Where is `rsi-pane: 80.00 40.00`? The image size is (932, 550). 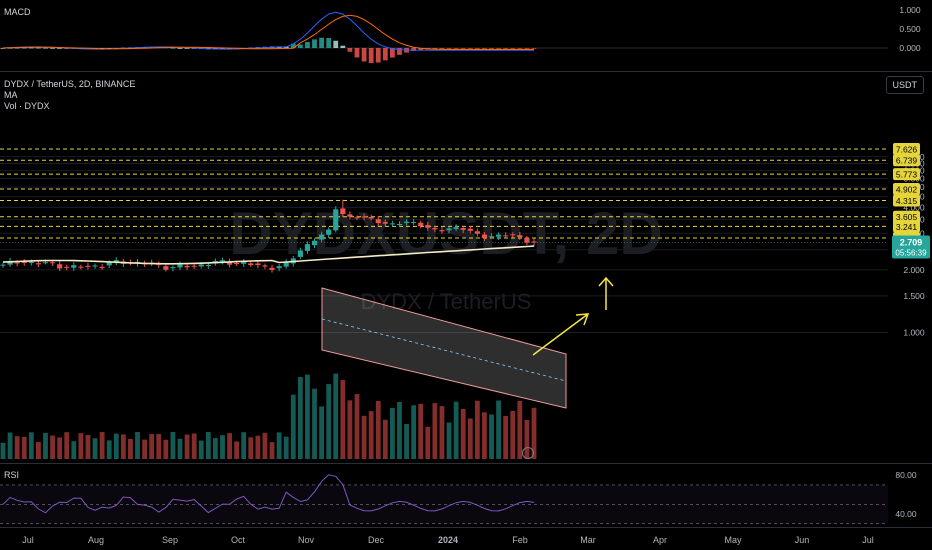 rsi-pane: 80.00 40.00 is located at coordinates (466, 495).